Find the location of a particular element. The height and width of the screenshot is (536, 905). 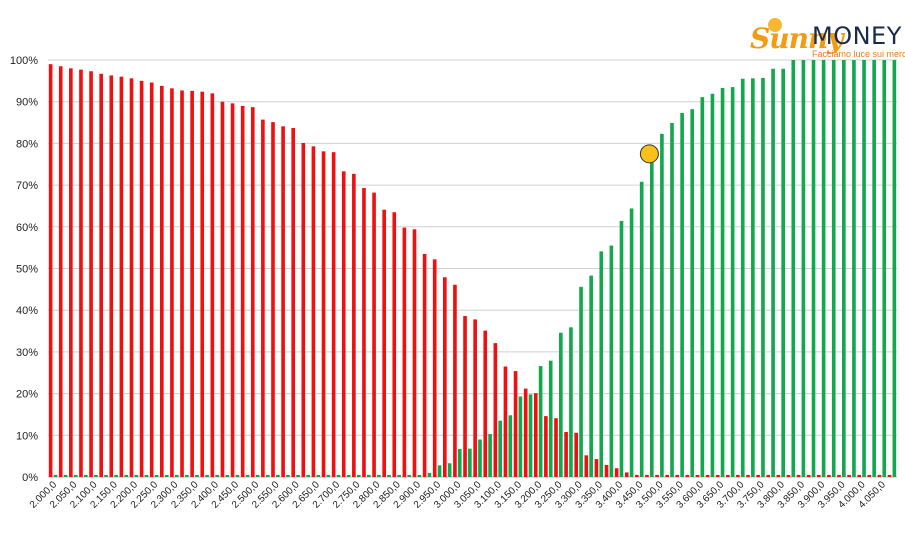

y-tick-label: 50% is located at coordinates (27, 270).